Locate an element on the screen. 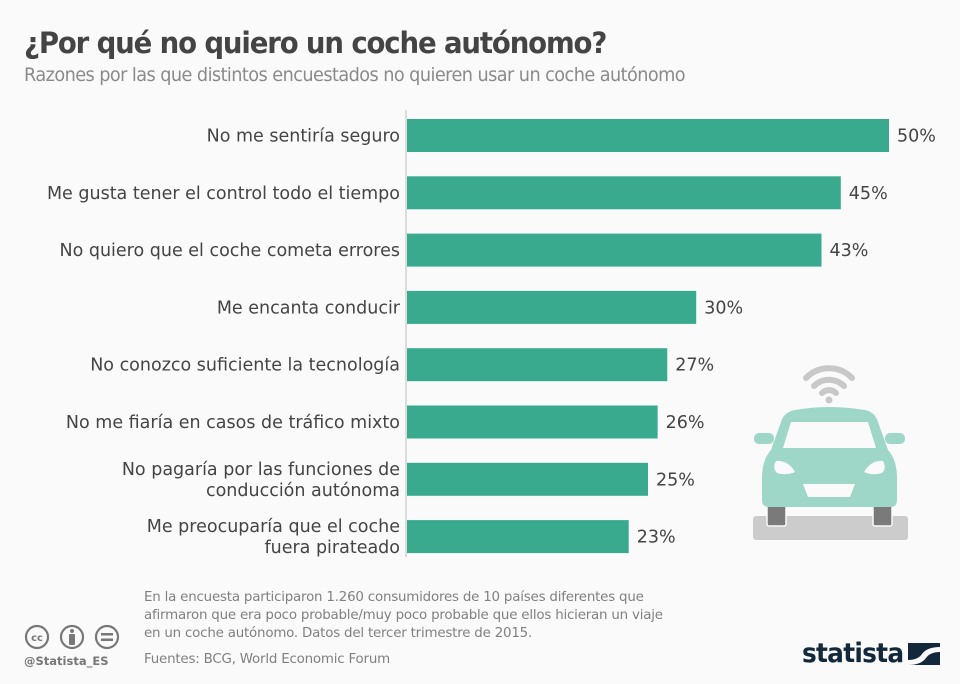  statista-logo-icon is located at coordinates (924, 654).